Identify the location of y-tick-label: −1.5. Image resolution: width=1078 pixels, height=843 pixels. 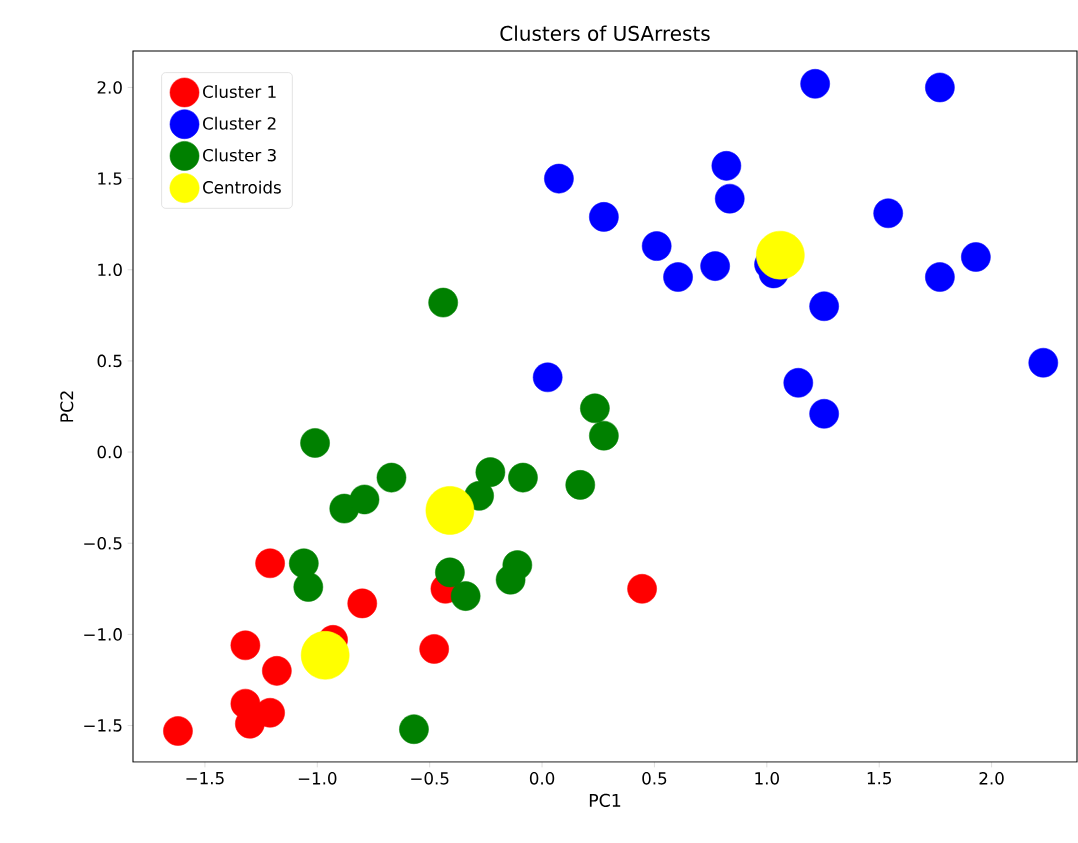
(103, 725).